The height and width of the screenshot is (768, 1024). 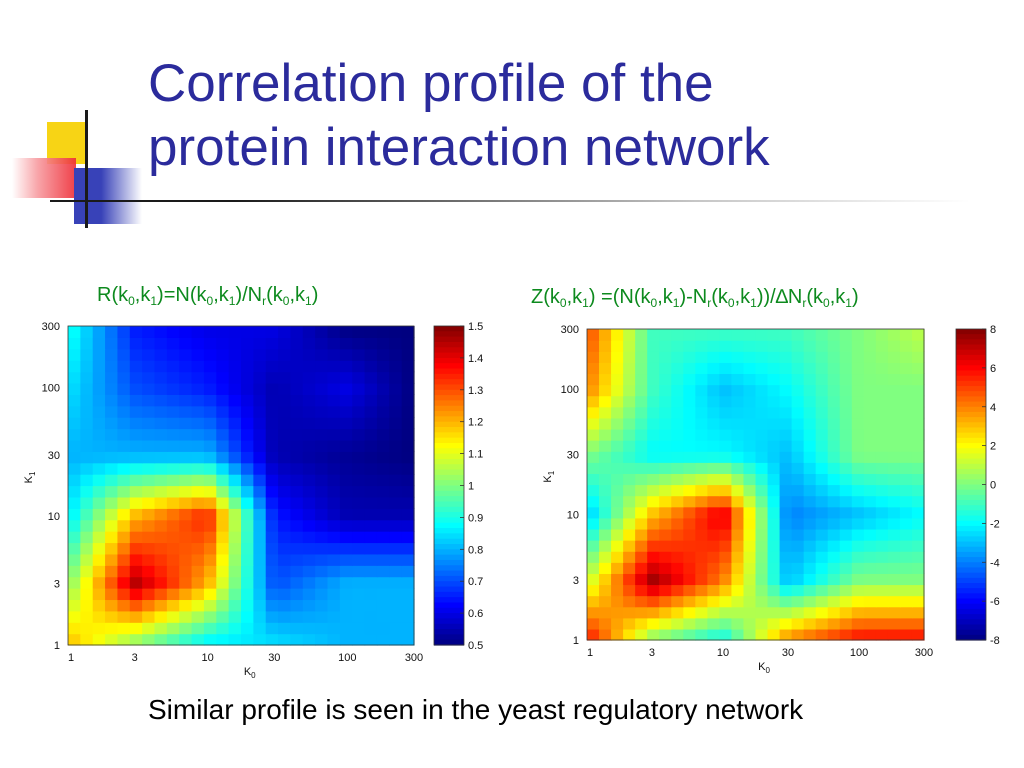 What do you see at coordinates (723, 653) in the screenshot?
I see `x-tick-label: 10` at bounding box center [723, 653].